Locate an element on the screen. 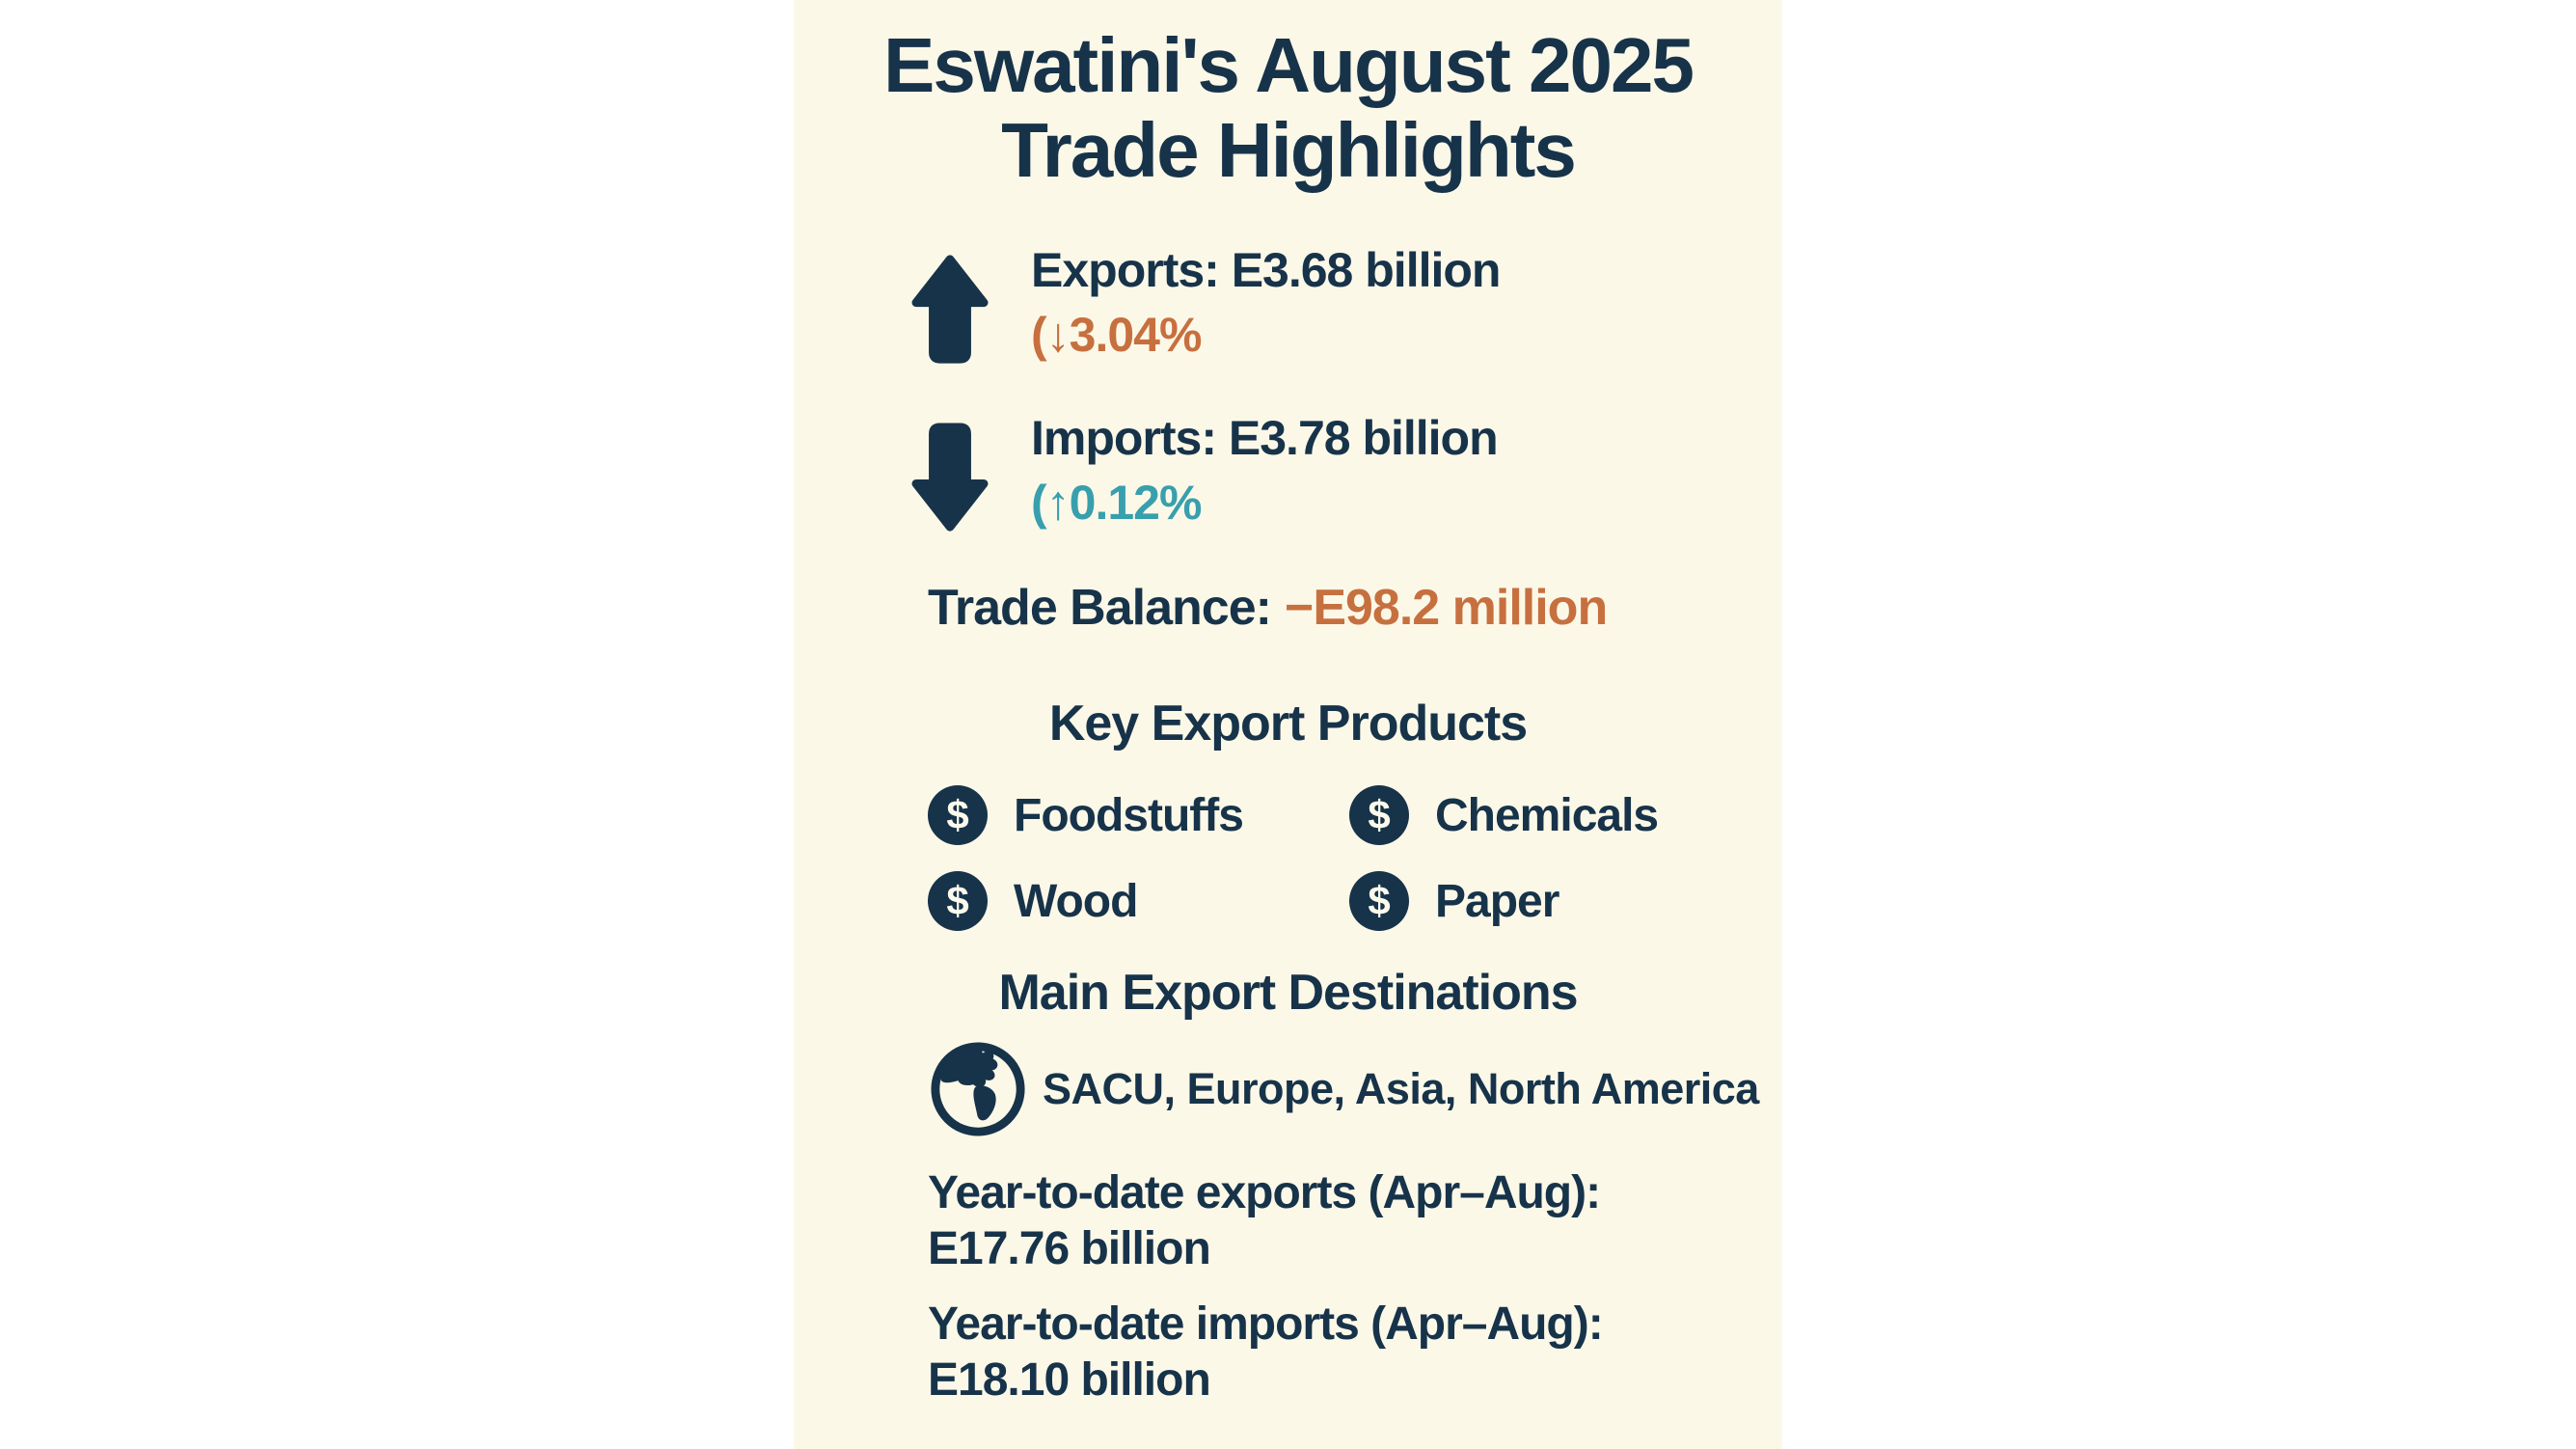 The width and height of the screenshot is (2576, 1449). product-label: Paper is located at coordinates (1497, 901).